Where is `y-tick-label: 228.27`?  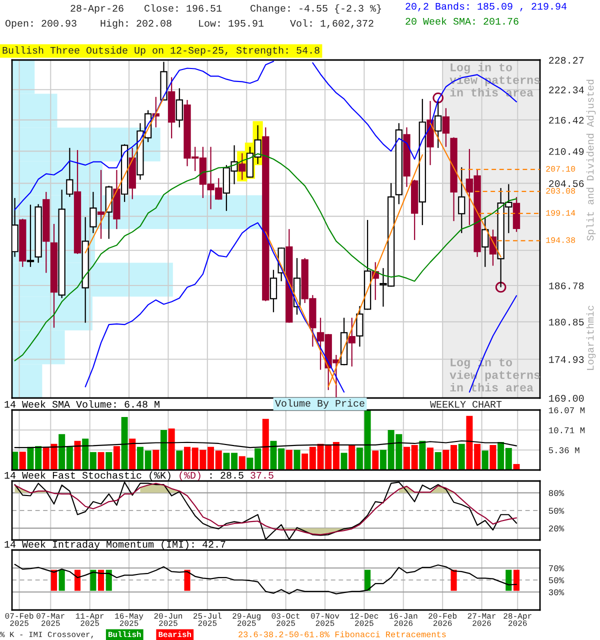
y-tick-label: 228.27 is located at coordinates (566, 60).